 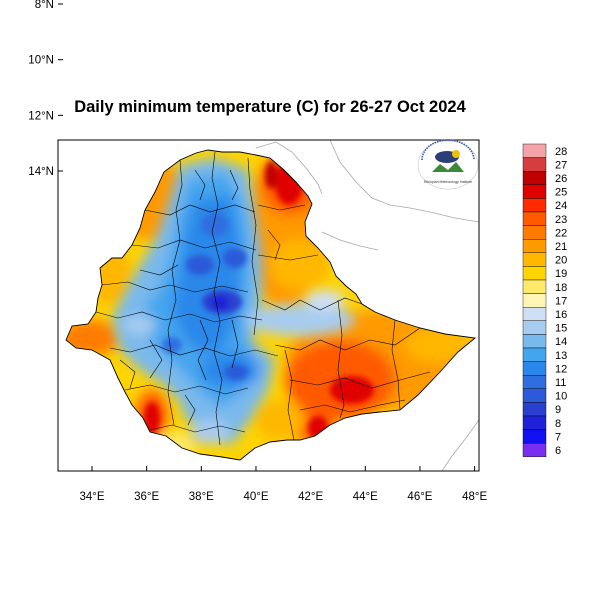 I want to click on x-tick-label: 40°E, so click(x=255, y=497).